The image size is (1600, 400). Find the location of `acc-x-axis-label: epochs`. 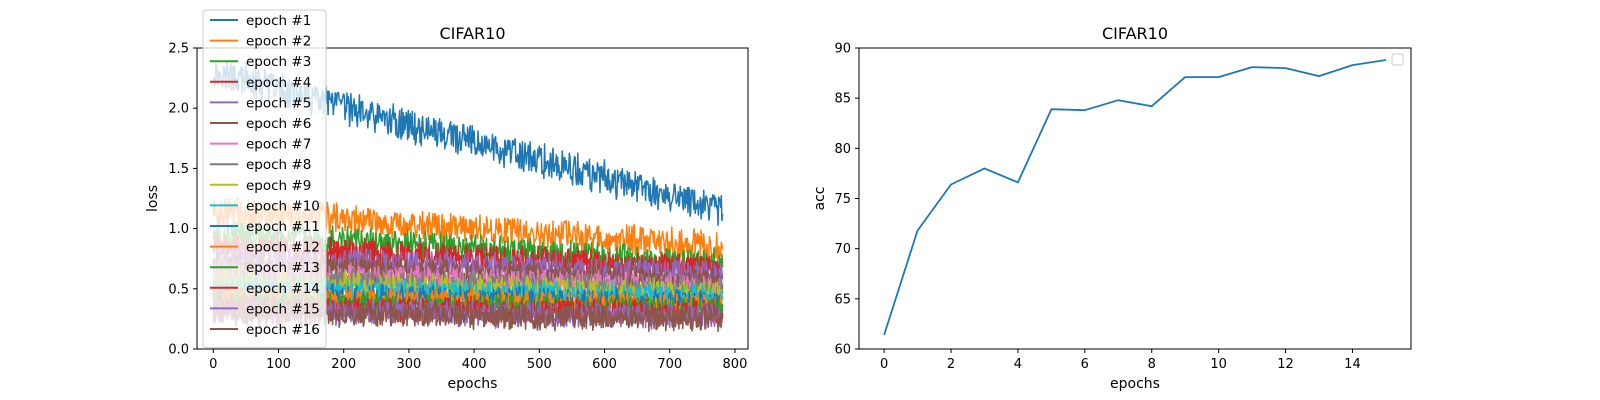

acc-x-axis-label: epochs is located at coordinates (1135, 384).